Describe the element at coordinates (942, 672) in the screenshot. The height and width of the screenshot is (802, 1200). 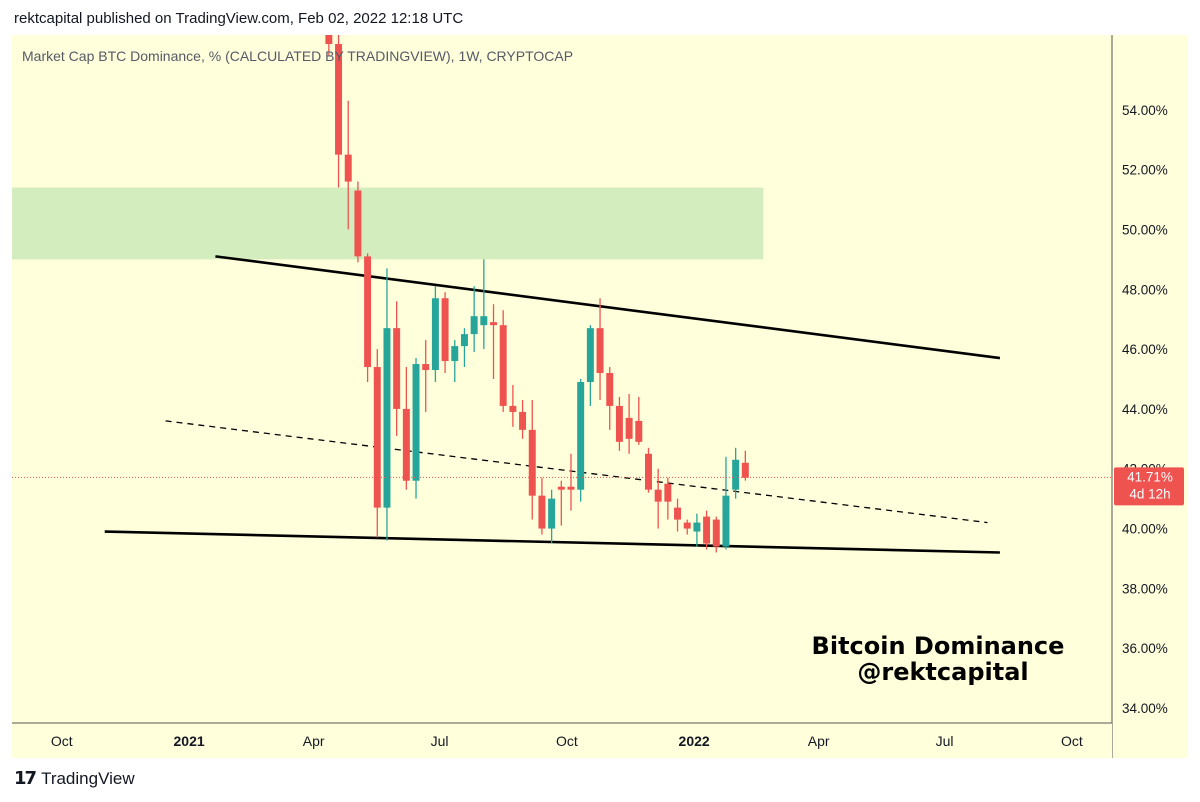
I see `annotation-line-2: @rektcapital` at that location.